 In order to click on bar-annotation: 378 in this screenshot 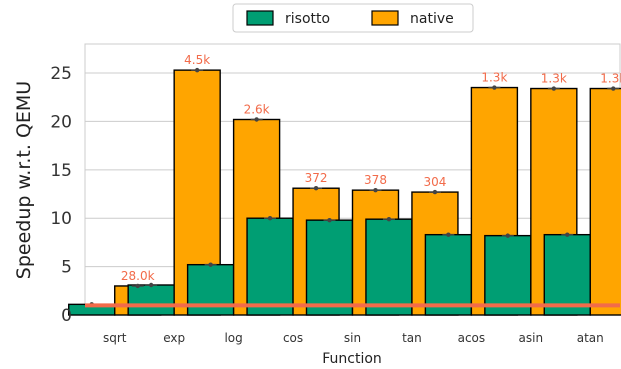, I will do `click(375, 180)`.